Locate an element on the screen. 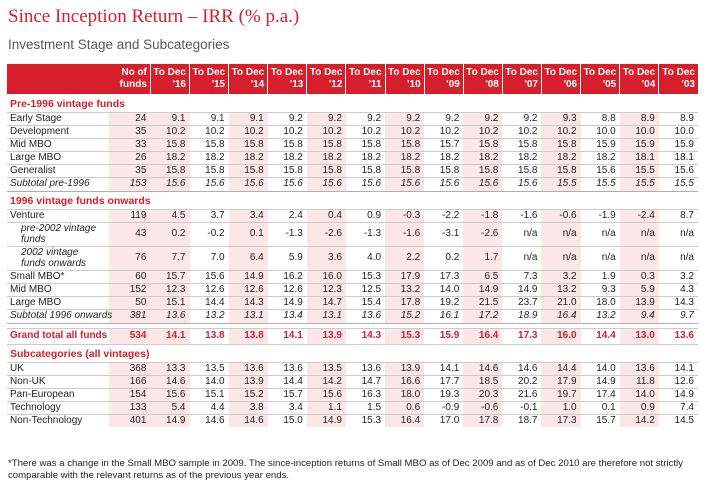  header-year: To Dec '10 is located at coordinates (405, 79).